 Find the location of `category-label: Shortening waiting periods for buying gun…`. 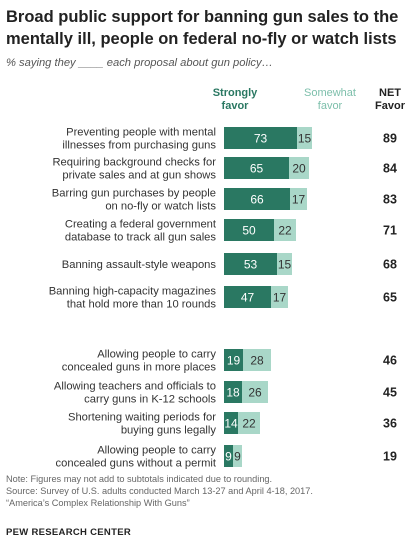

category-label: Shortening waiting periods for buying gun… is located at coordinates (142, 424).